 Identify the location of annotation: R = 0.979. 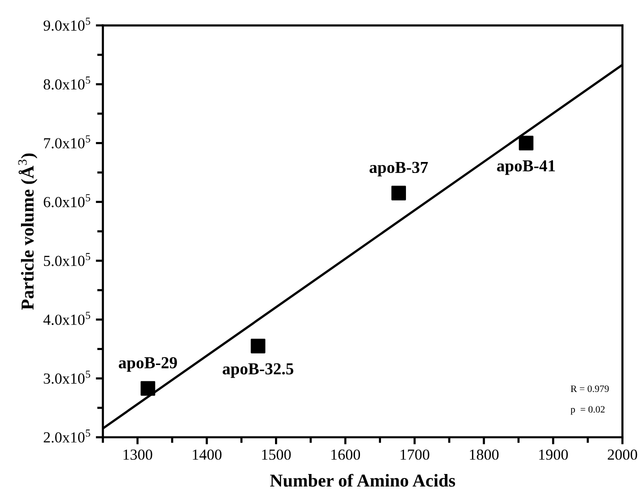
(589, 388).